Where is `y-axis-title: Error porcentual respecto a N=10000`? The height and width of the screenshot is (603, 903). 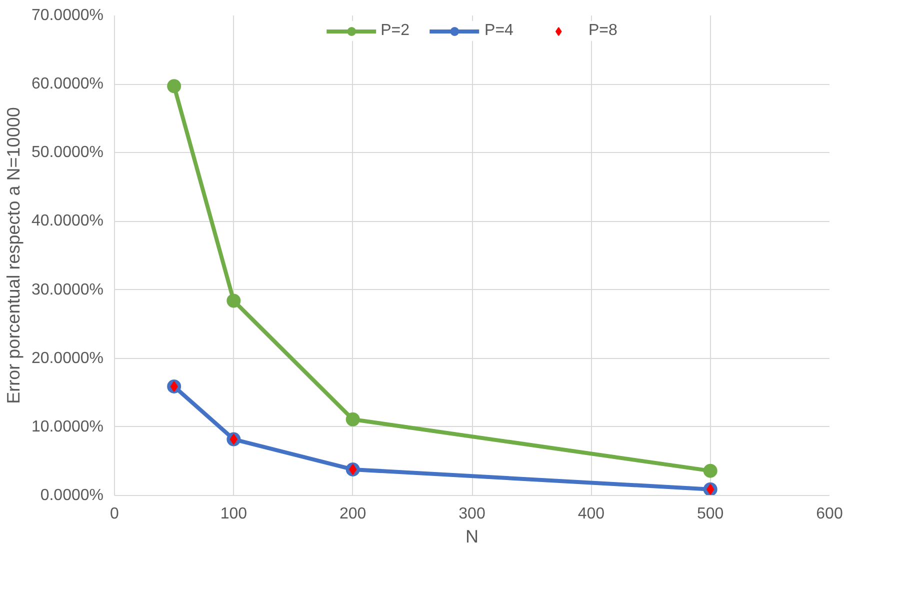 y-axis-title: Error porcentual respecto a N=10000 is located at coordinates (13, 255).